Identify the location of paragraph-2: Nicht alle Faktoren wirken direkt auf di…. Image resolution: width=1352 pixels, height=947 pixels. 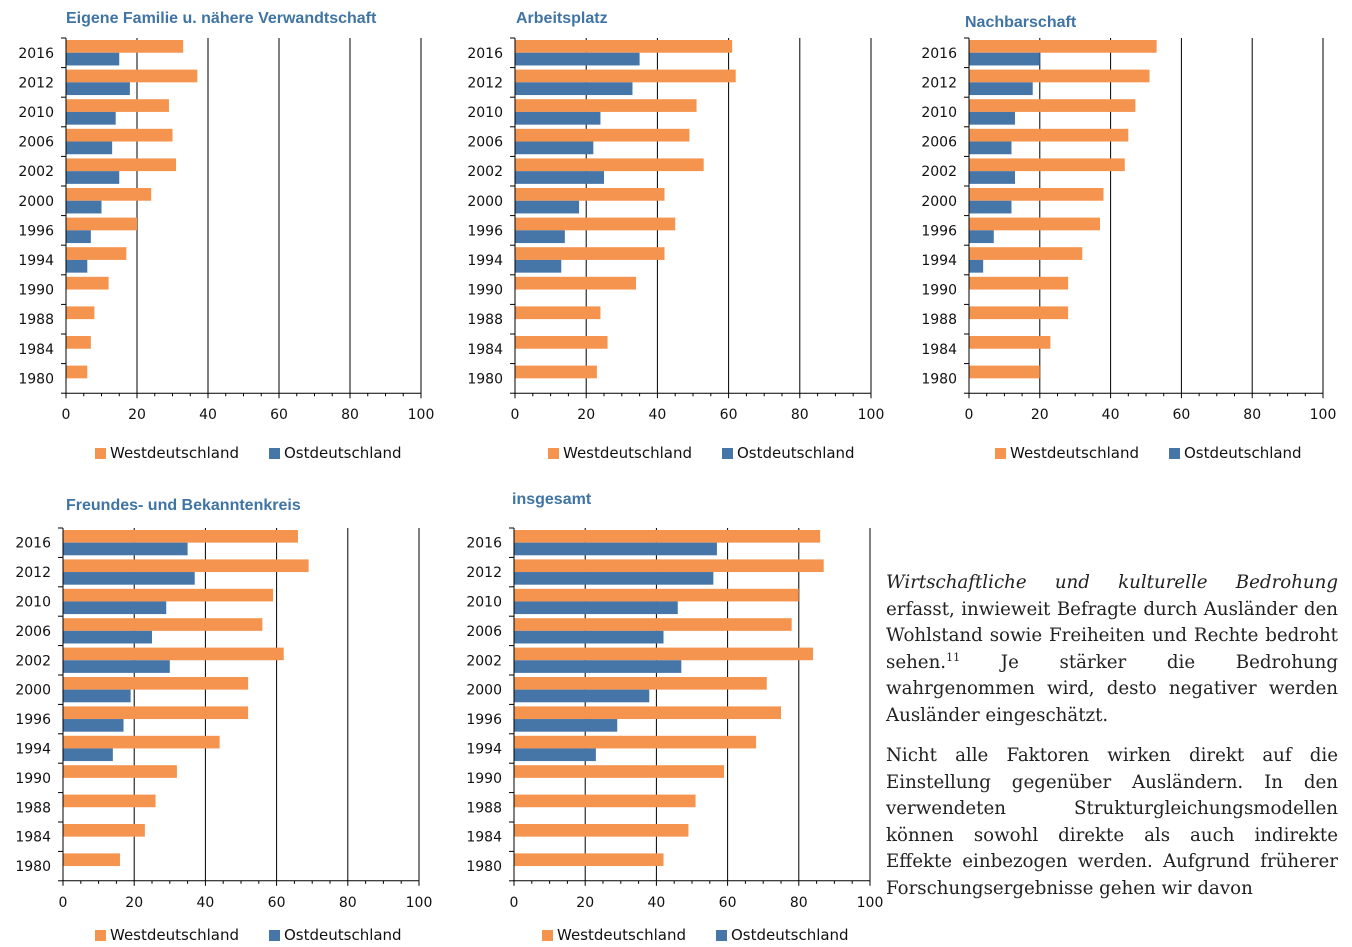
(1112, 822).